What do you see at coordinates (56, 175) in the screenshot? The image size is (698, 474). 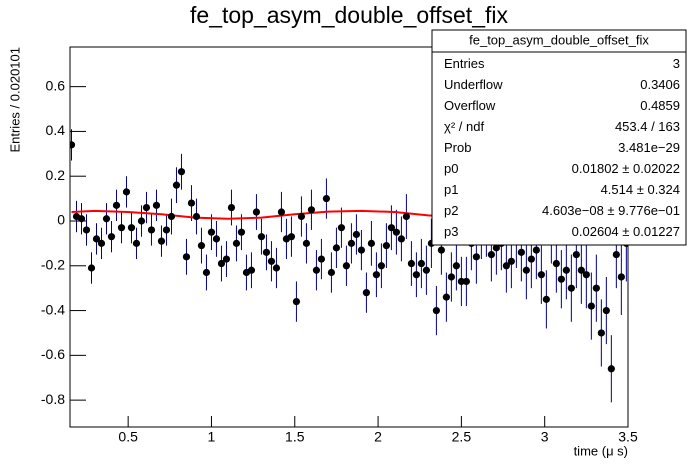 I see `y-tick-label: 0.2` at bounding box center [56, 175].